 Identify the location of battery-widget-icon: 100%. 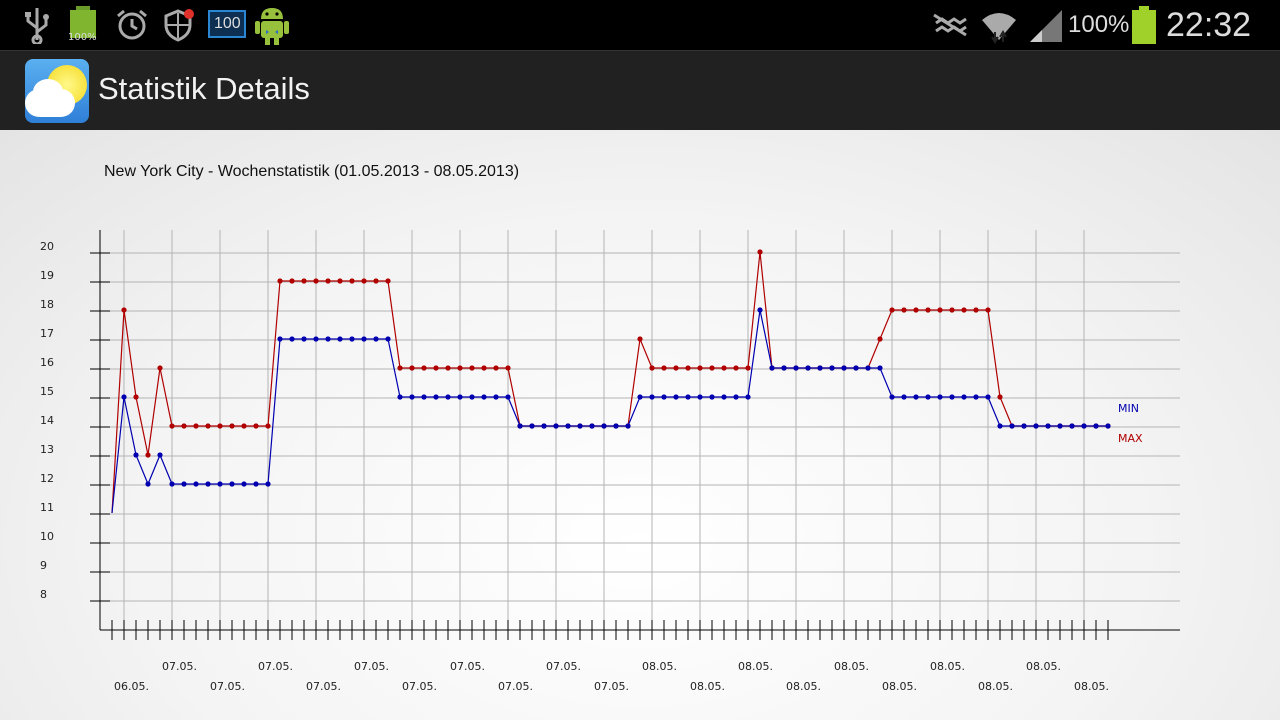
(84, 25).